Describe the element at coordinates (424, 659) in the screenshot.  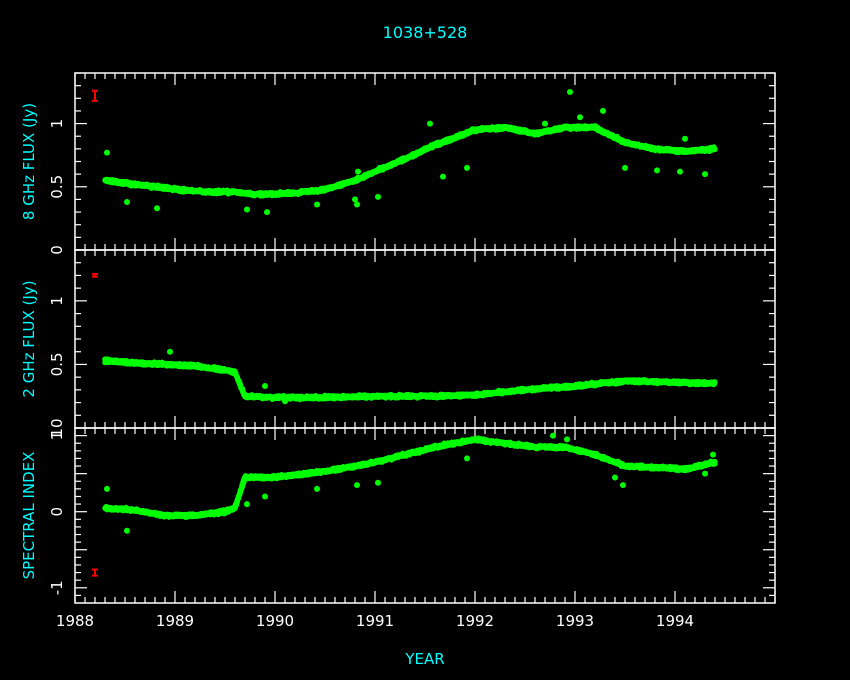
I see `x-axis-label: YEAR` at that location.